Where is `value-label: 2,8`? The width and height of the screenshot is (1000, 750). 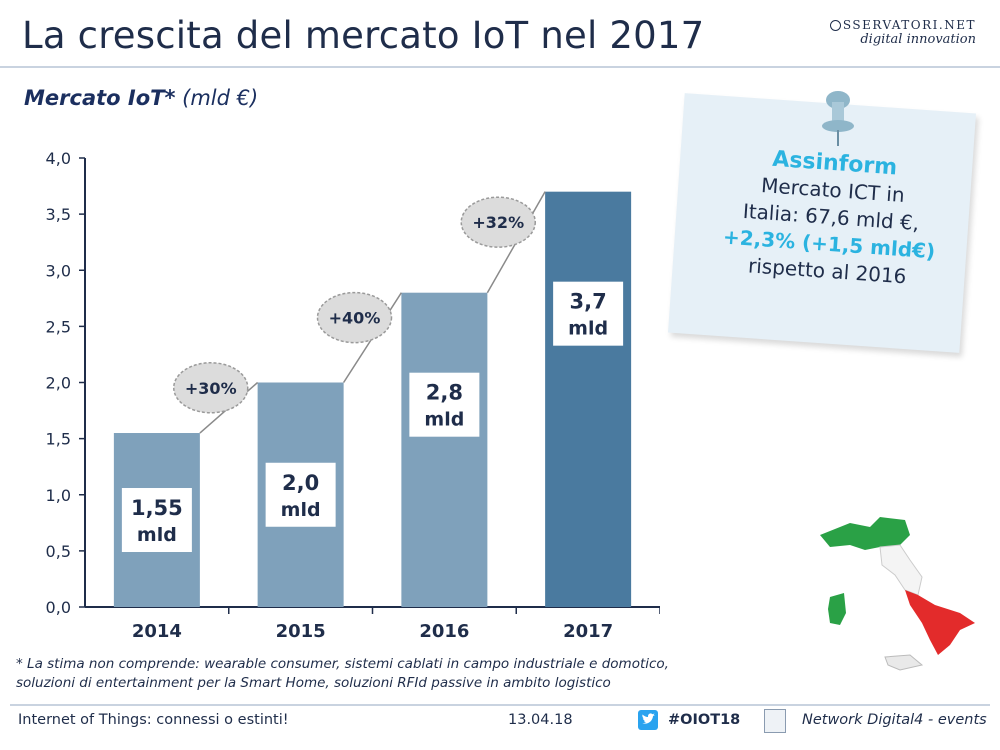
value-label: 2,8 is located at coordinates (444, 393).